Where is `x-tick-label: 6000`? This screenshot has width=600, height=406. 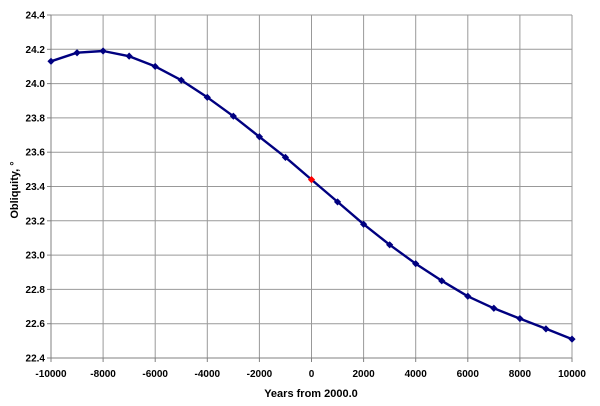 x-tick-label: 6000 is located at coordinates (468, 374).